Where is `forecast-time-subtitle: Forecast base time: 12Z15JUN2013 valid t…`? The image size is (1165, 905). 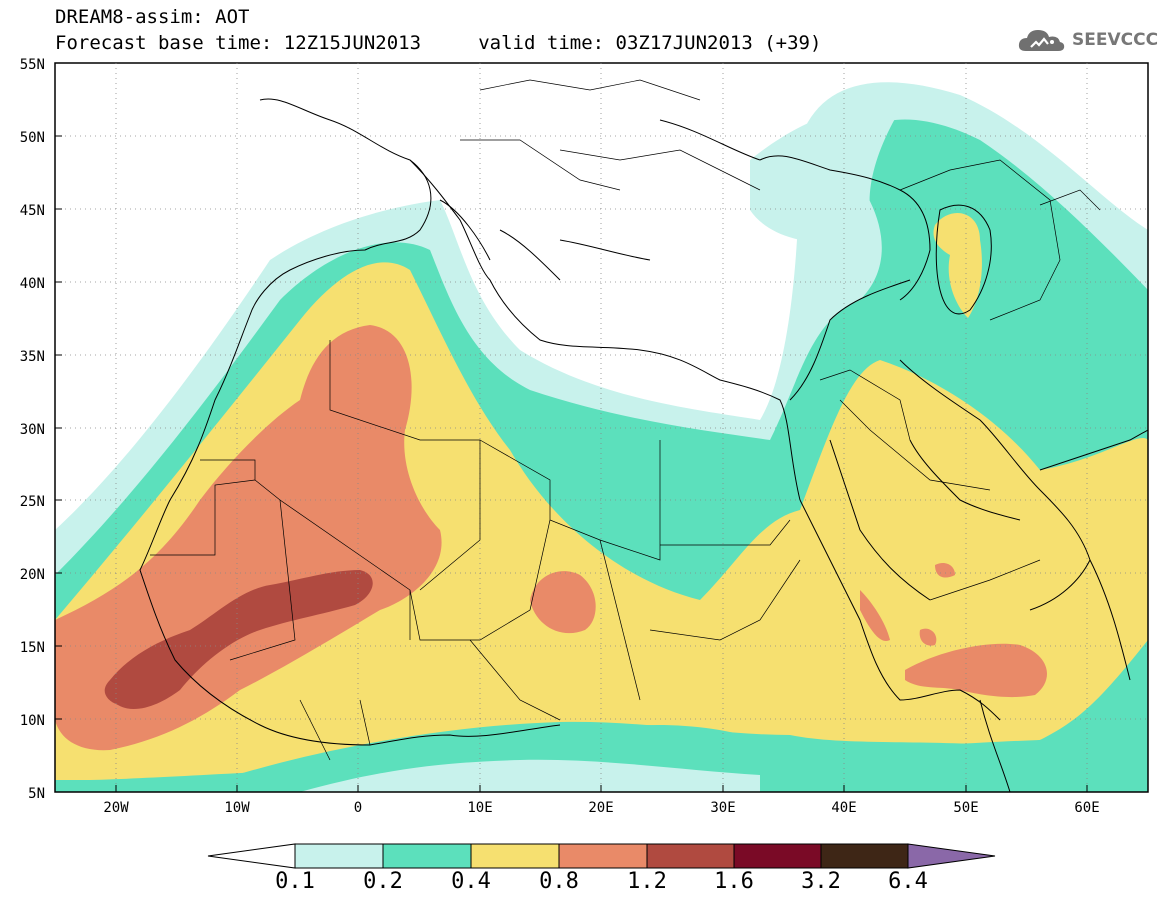
forecast-time-subtitle: Forecast base time: 12Z15JUN2013 valid t… is located at coordinates (438, 43).